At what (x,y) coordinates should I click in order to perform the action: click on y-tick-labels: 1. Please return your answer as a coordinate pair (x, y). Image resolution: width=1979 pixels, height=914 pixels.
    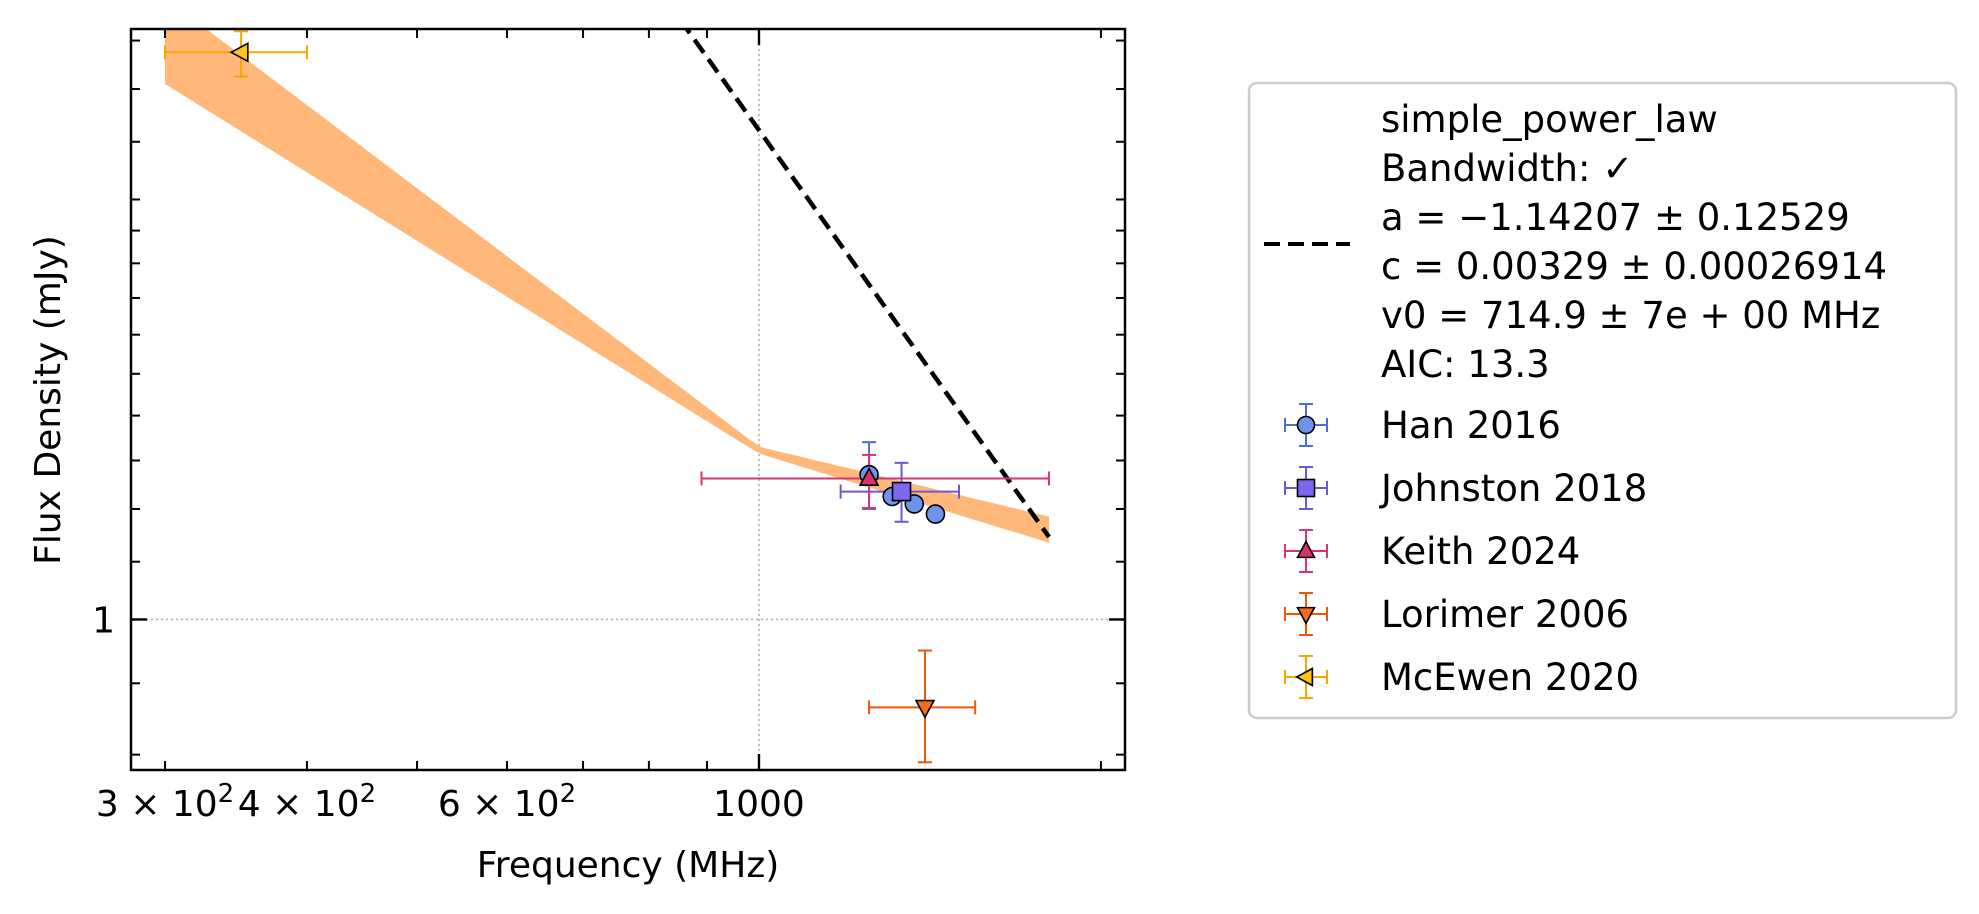
    Looking at the image, I should click on (103, 620).